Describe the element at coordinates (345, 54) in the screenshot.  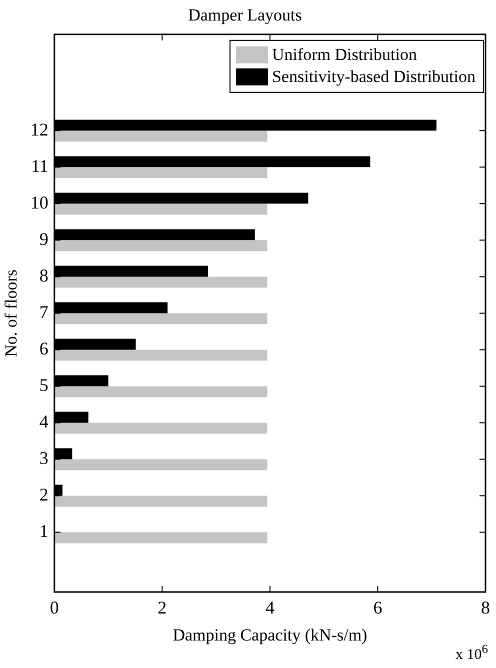
I see `legend-label: Uniform Distribution` at that location.